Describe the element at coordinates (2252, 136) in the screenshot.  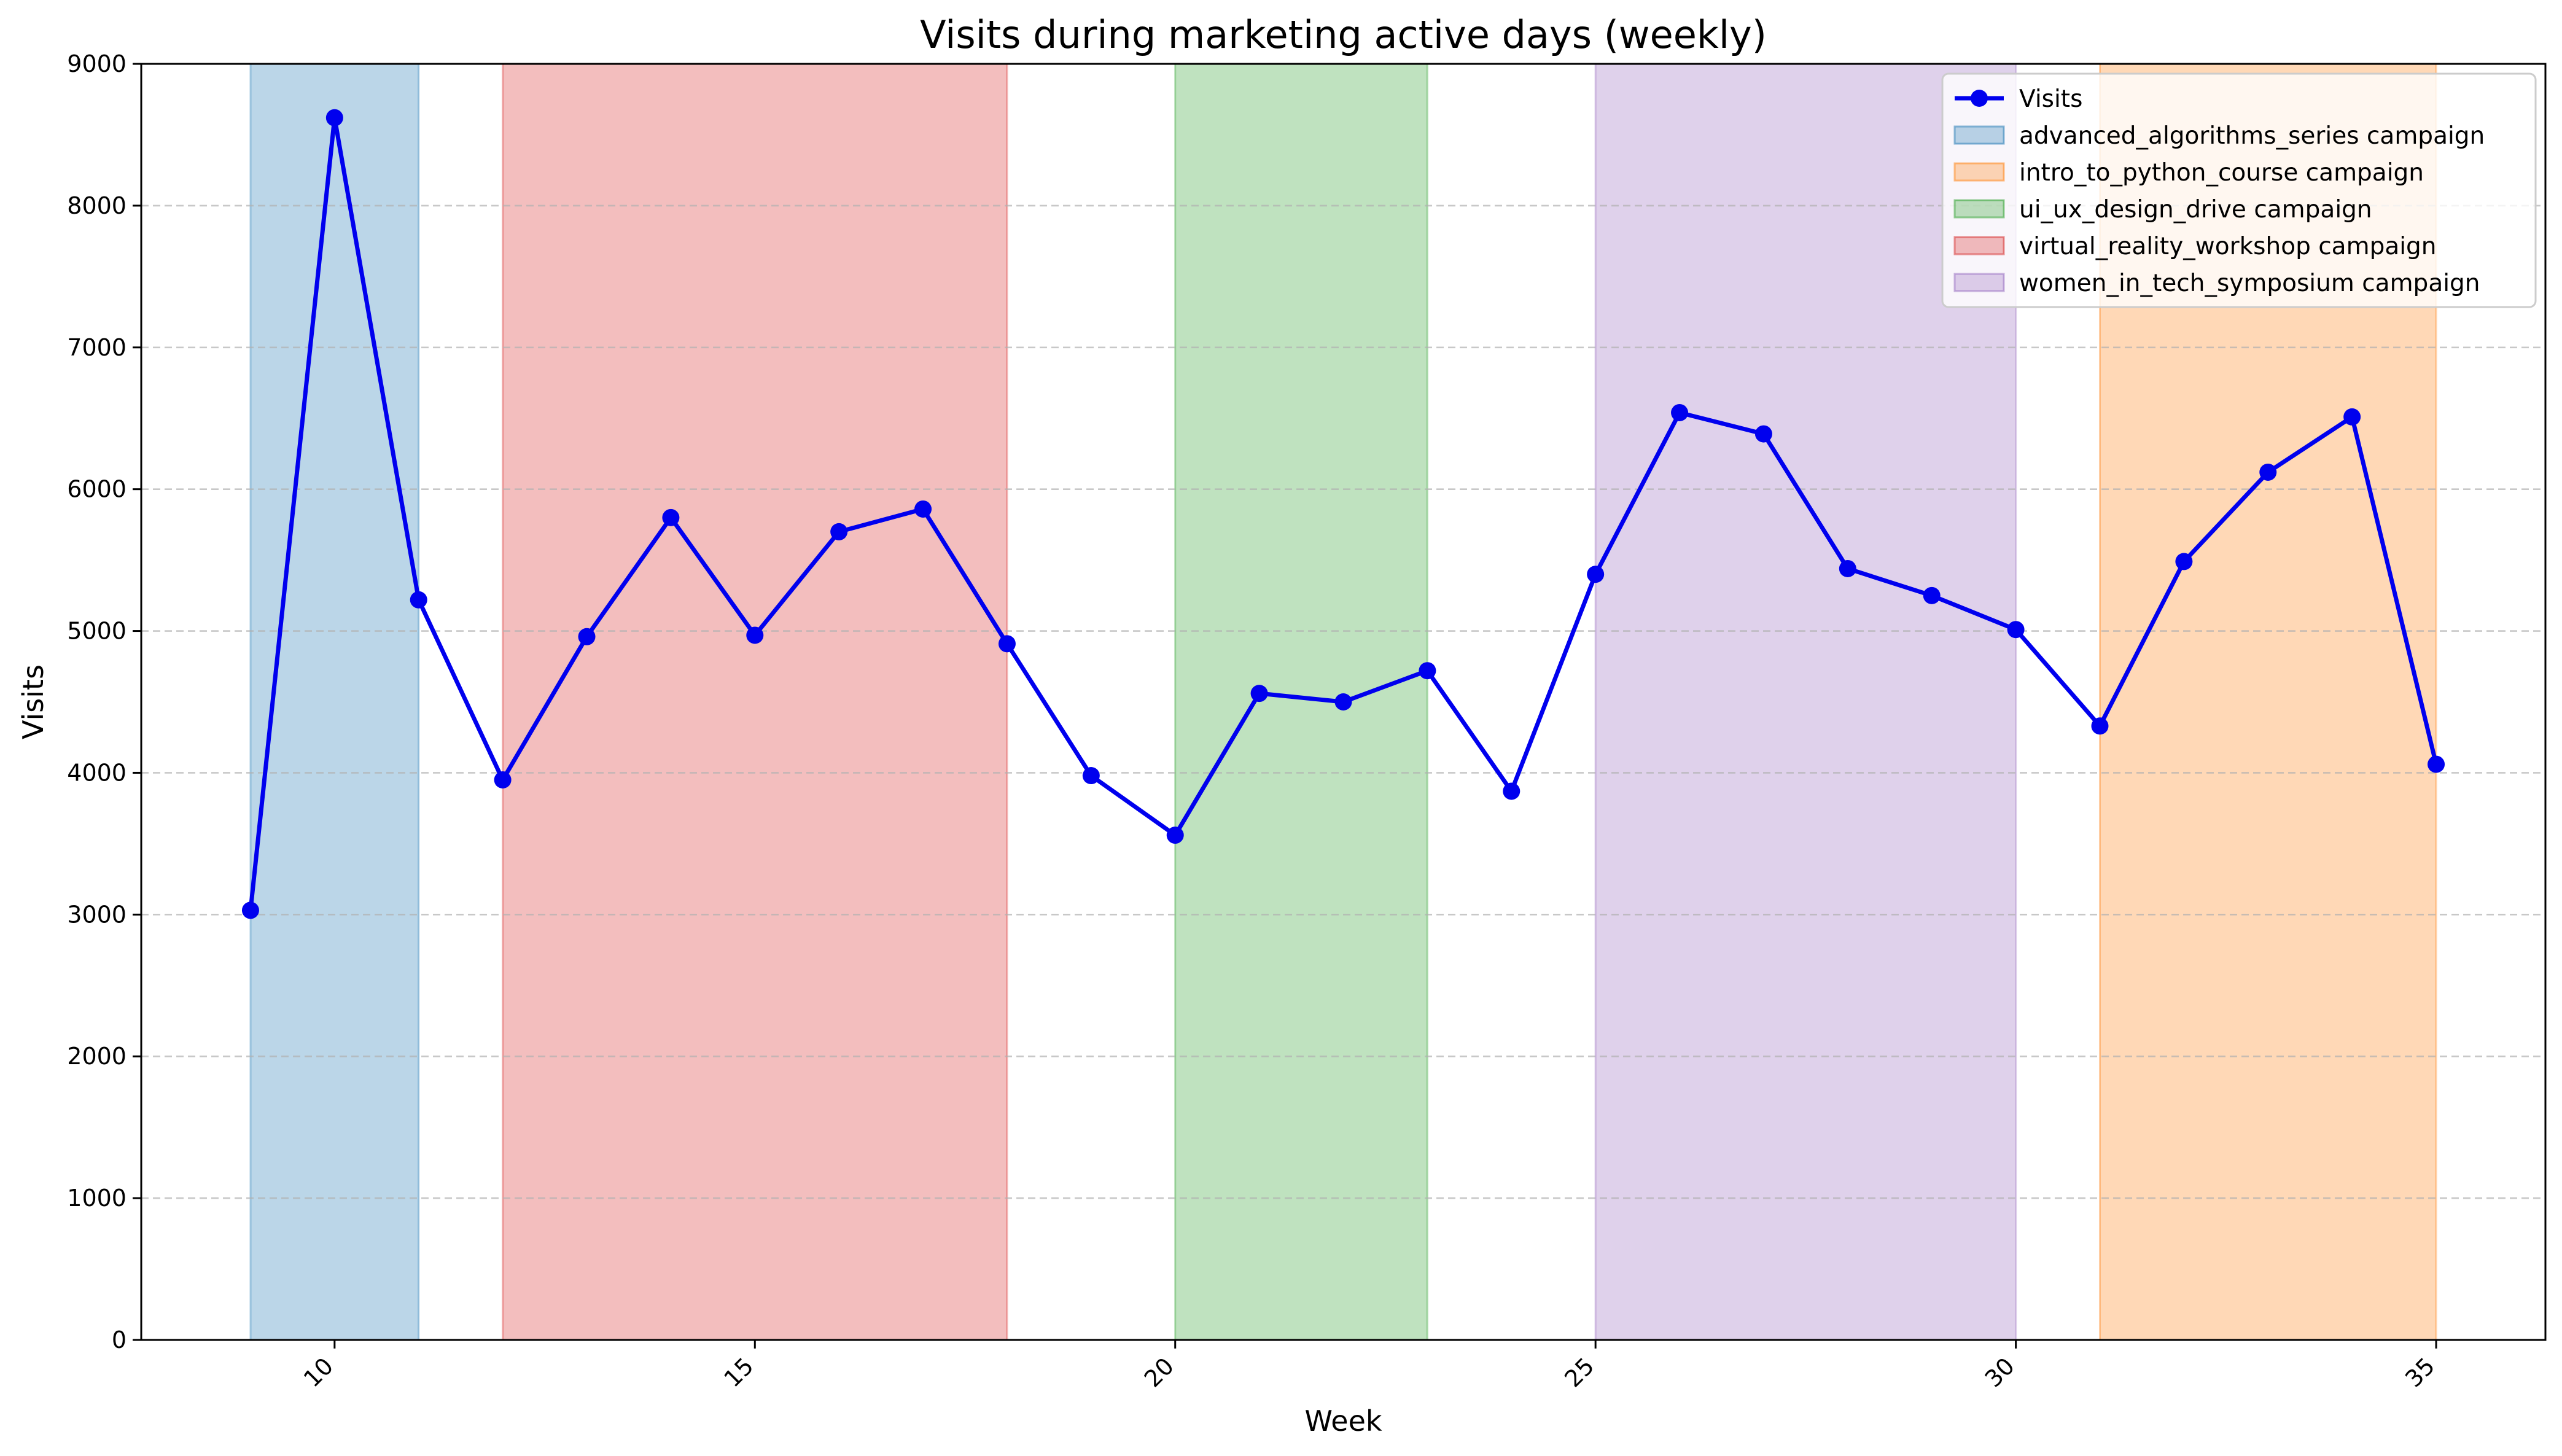
I see `legend-label-1: advanced_algorithms_series campaign` at that location.